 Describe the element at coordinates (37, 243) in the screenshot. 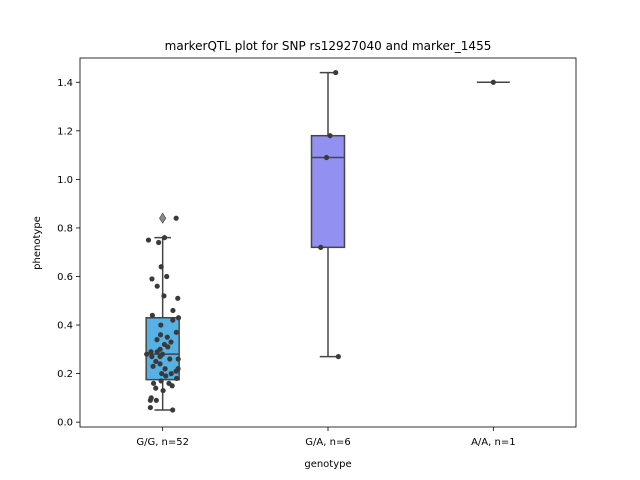

I see `y-axis-label: phenotype` at that location.